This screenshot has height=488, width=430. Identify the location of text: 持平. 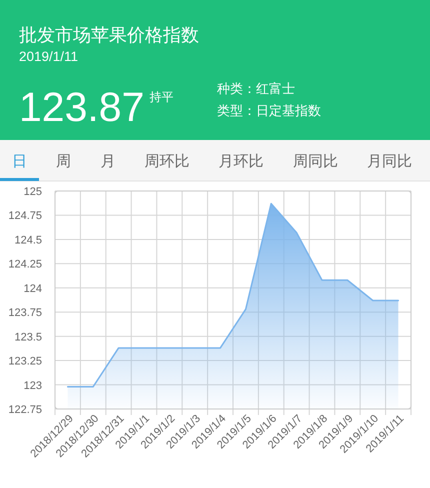
(161, 97).